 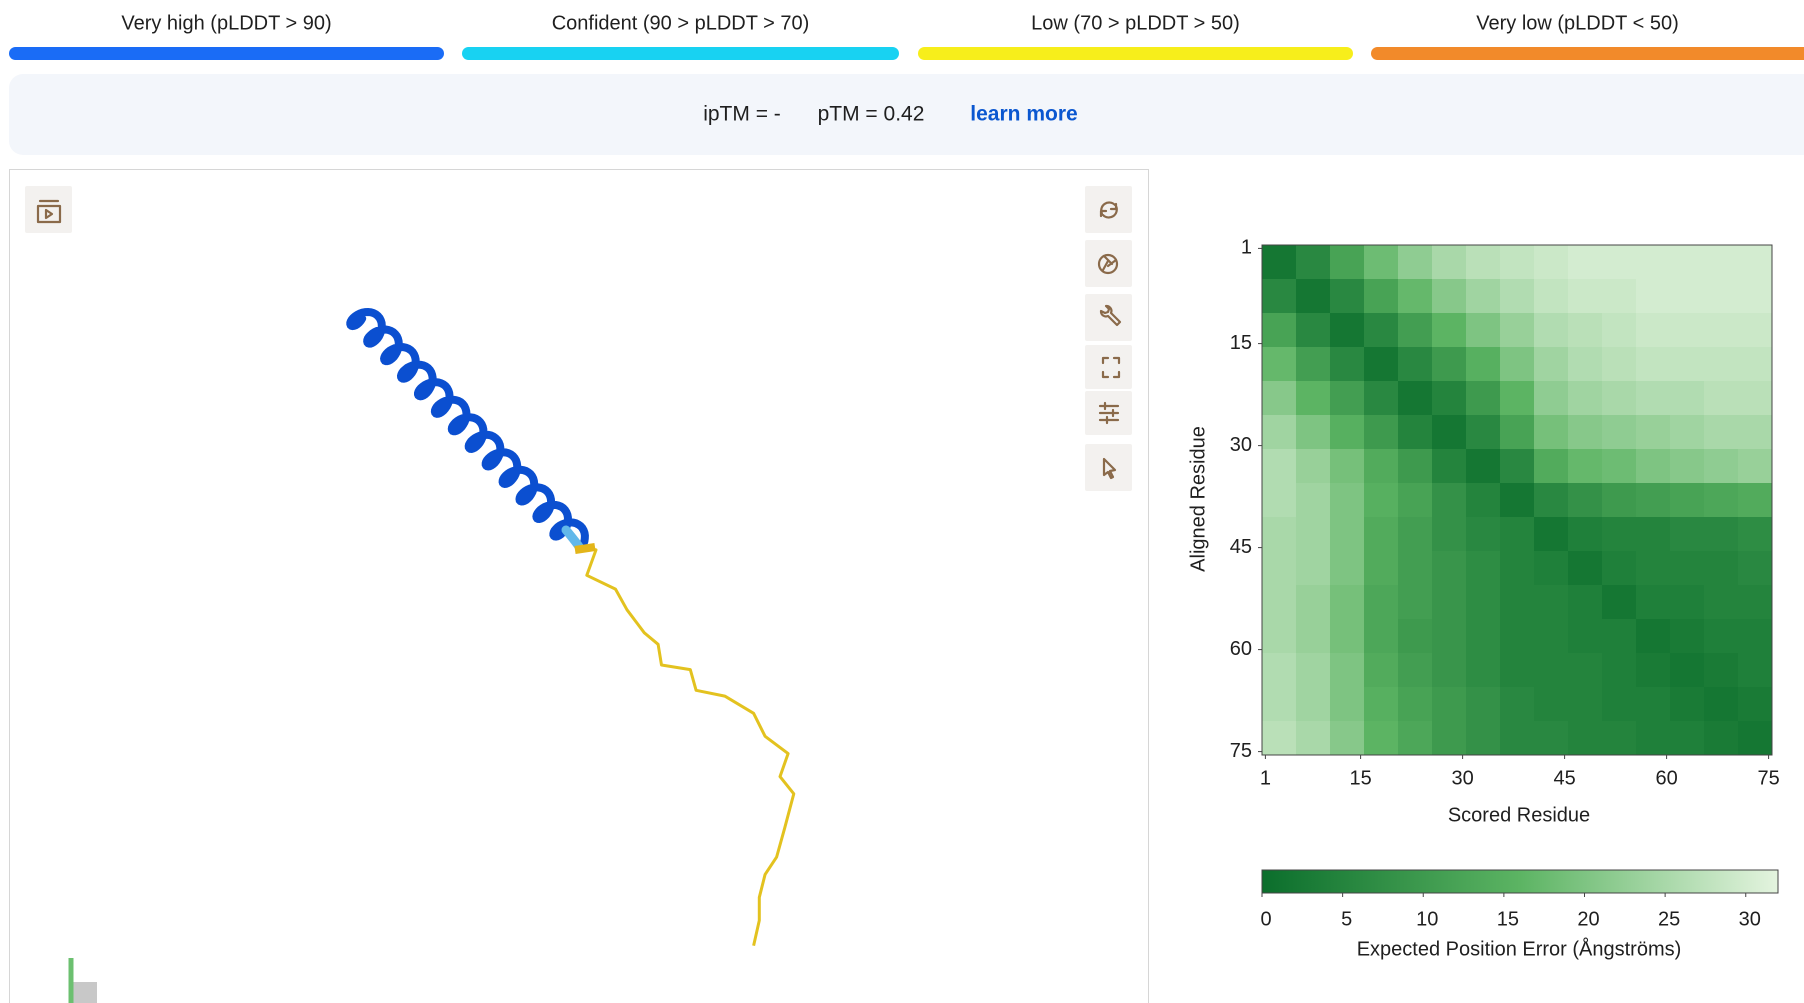 What do you see at coordinates (1198, 499) in the screenshot?
I see `y-axis-label: Aligned Residue` at bounding box center [1198, 499].